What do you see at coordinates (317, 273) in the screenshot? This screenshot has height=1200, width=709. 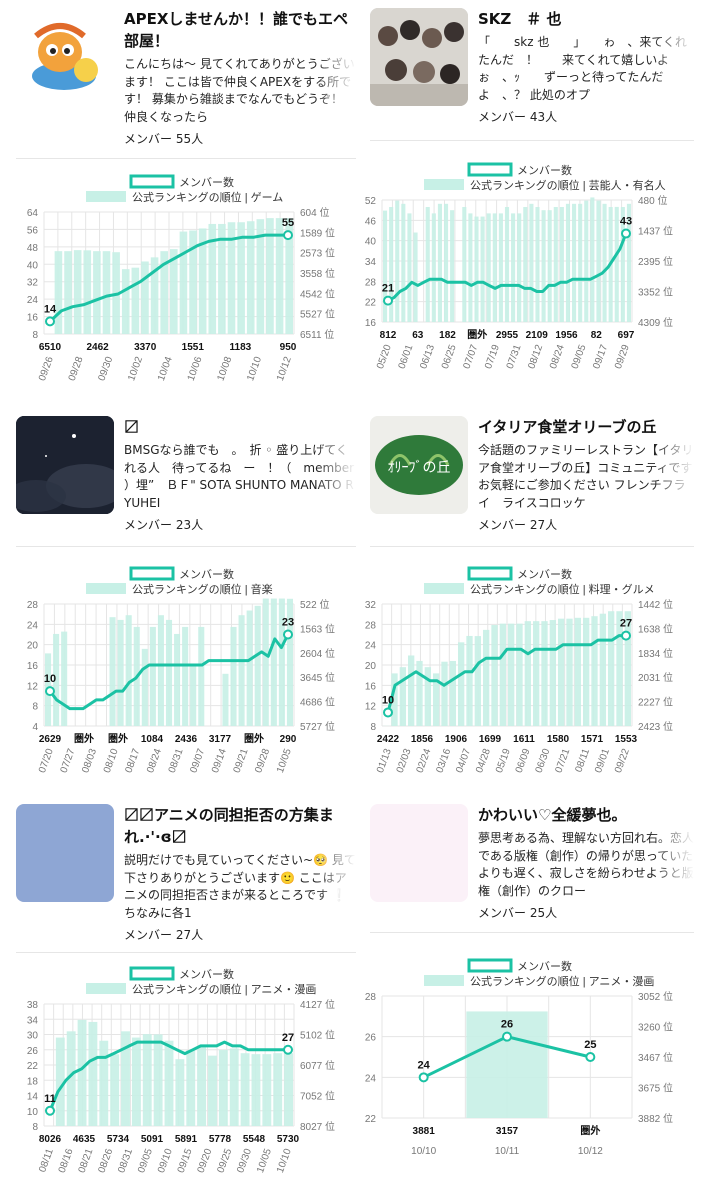 I see `rank-tick-label: 3558 位` at bounding box center [317, 273].